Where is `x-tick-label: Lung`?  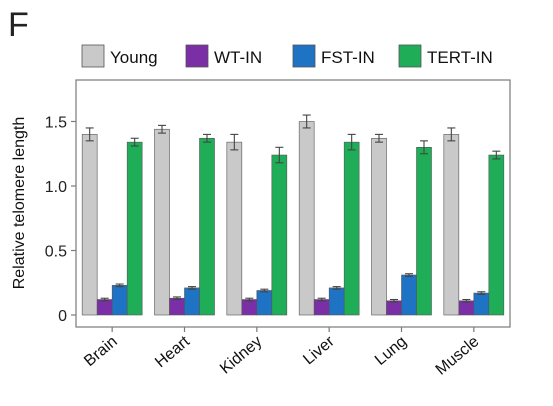 x-tick-label: Lung is located at coordinates (391, 351).